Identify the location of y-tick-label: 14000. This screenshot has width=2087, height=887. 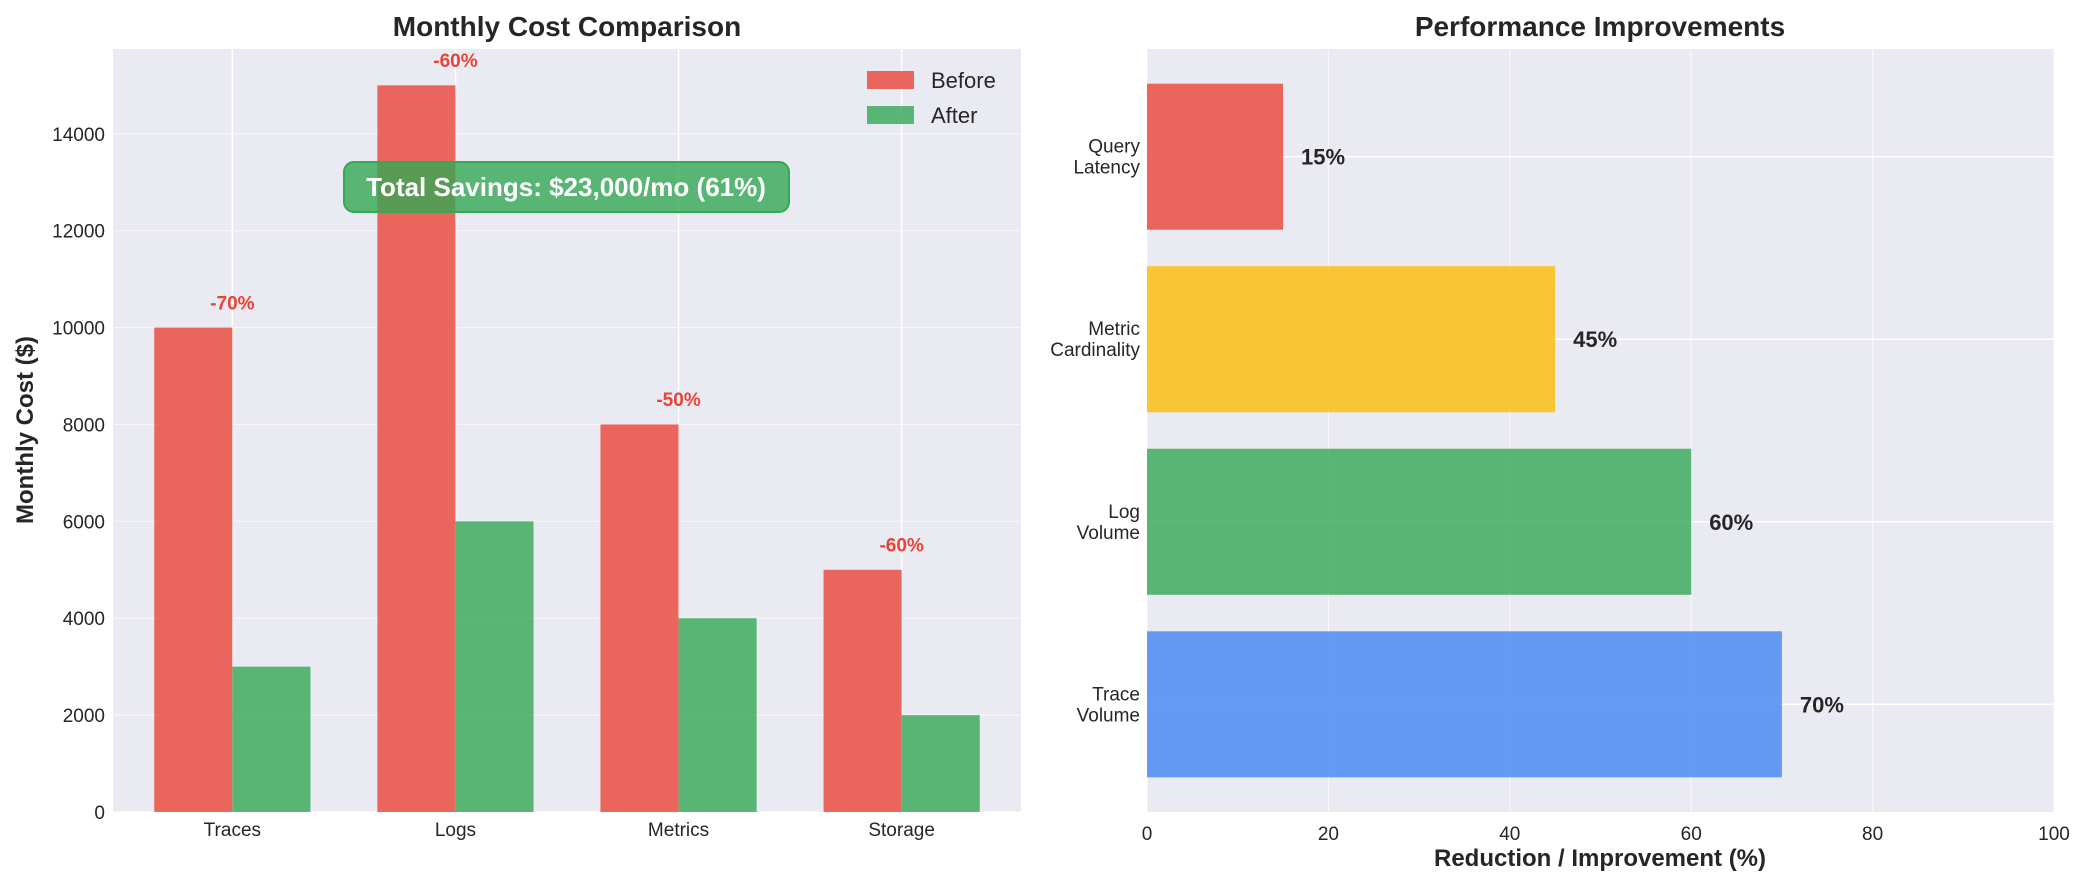
(78, 135).